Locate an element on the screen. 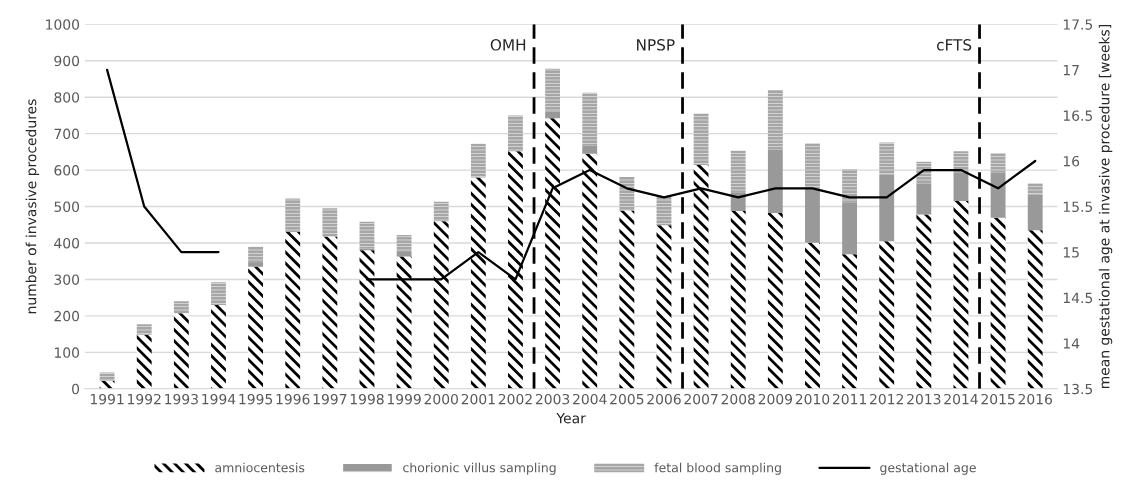 This screenshot has width=1131, height=486. y-axis-title: number of invasive procedures is located at coordinates (32, 206).